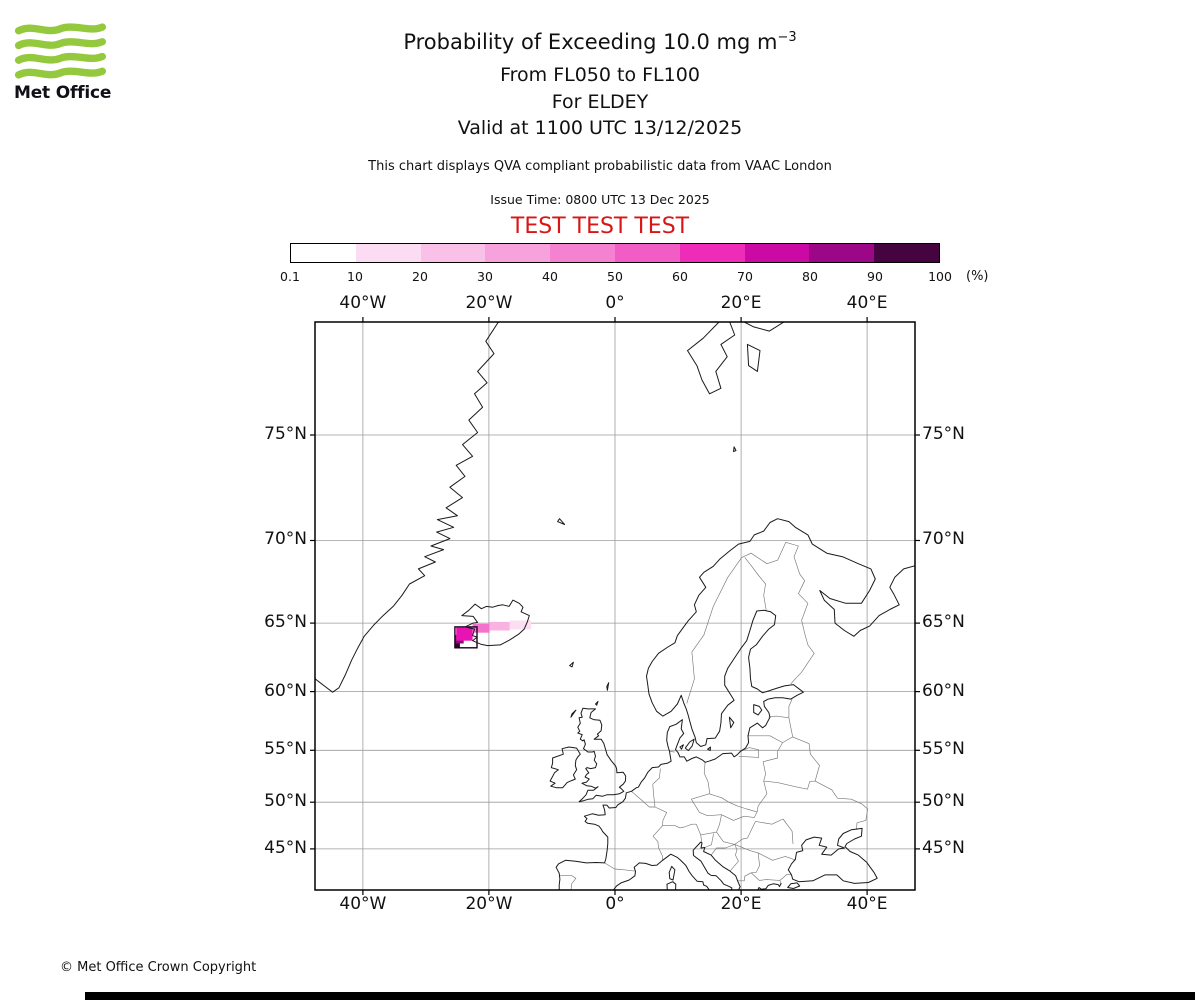 The height and width of the screenshot is (1000, 1200). Describe the element at coordinates (867, 904) in the screenshot. I see `lon-label-bottom: 40°E` at that location.